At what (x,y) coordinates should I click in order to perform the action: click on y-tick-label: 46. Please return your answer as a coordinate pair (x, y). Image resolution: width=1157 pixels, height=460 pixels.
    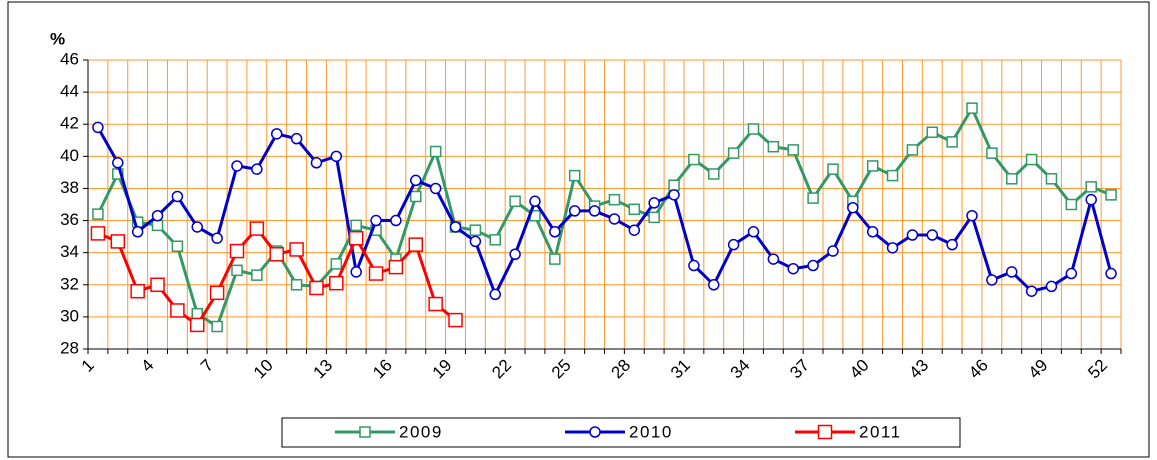
    Looking at the image, I should click on (69, 58).